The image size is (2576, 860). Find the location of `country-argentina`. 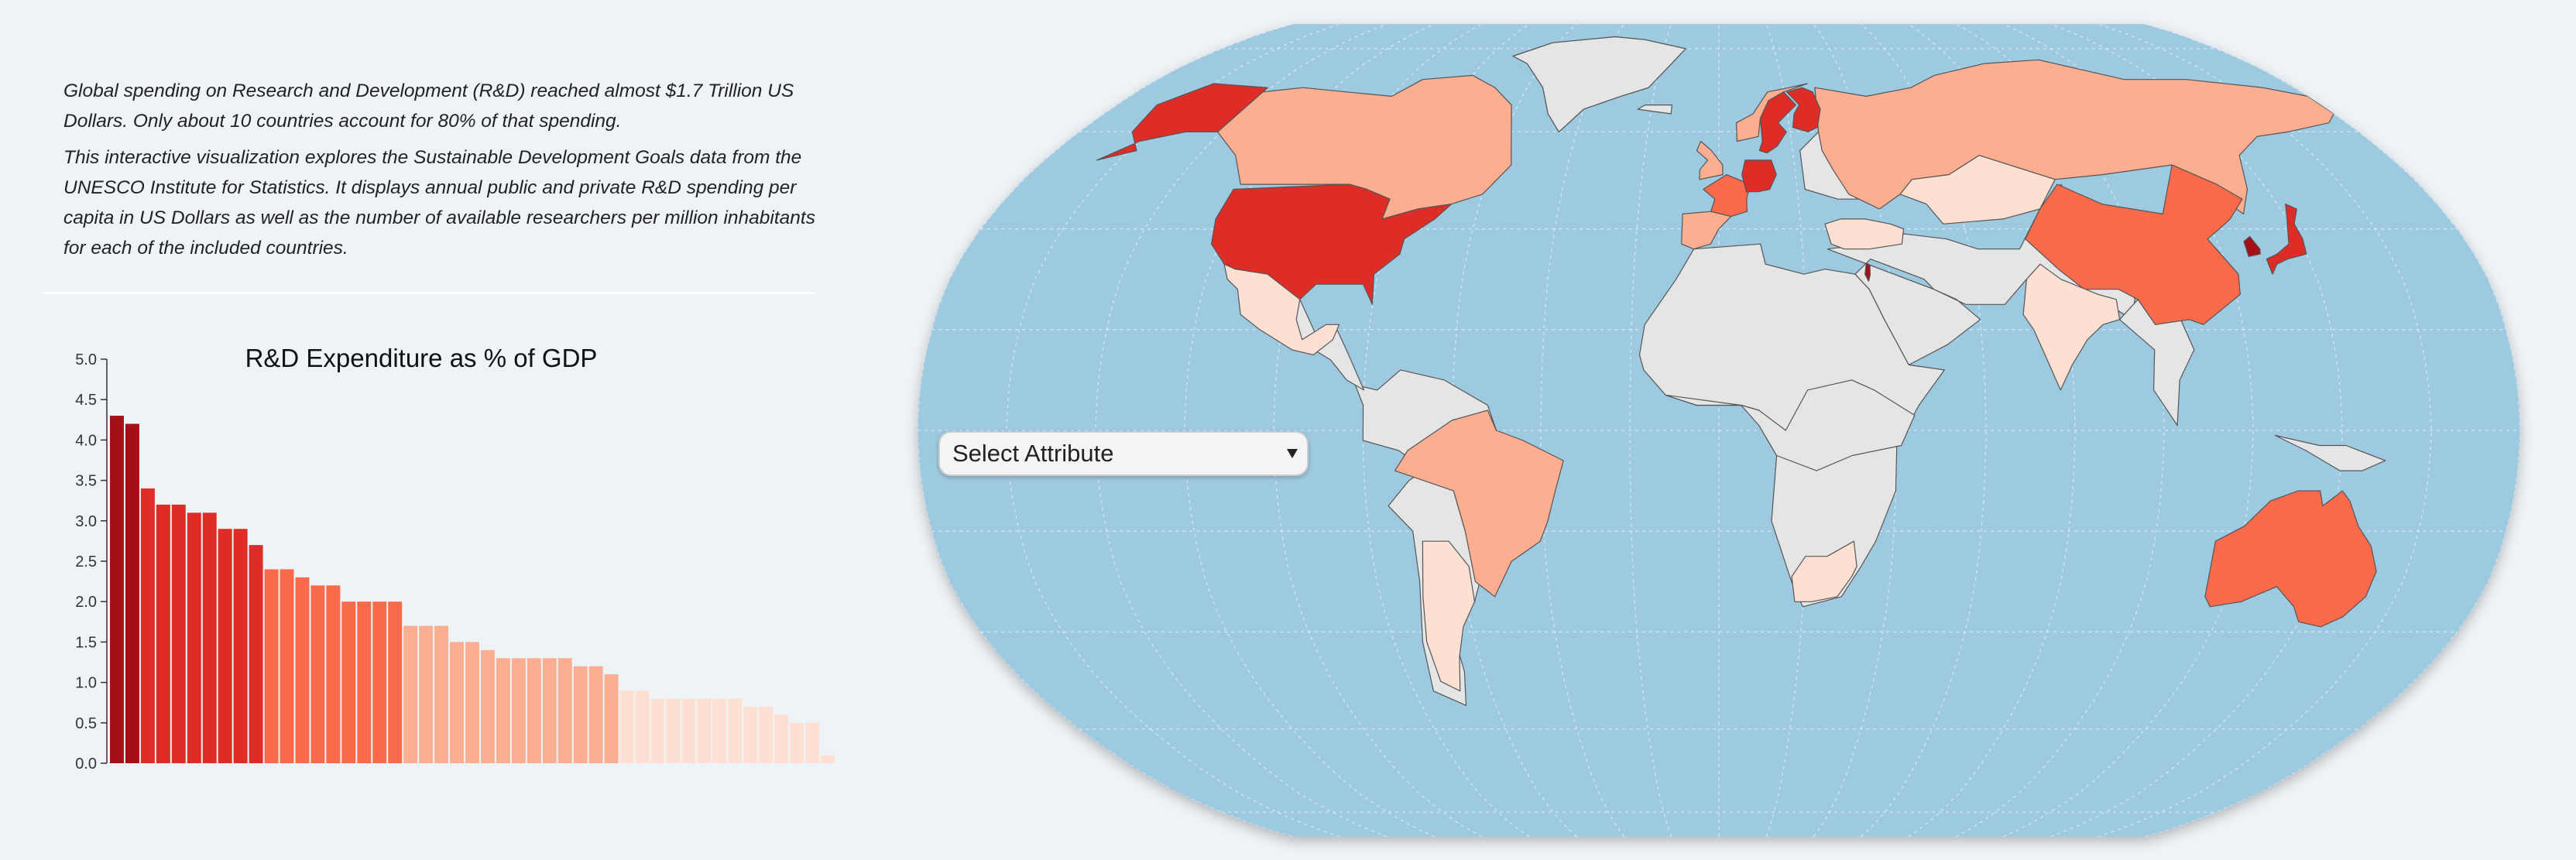

country-argentina is located at coordinates (1449, 616).